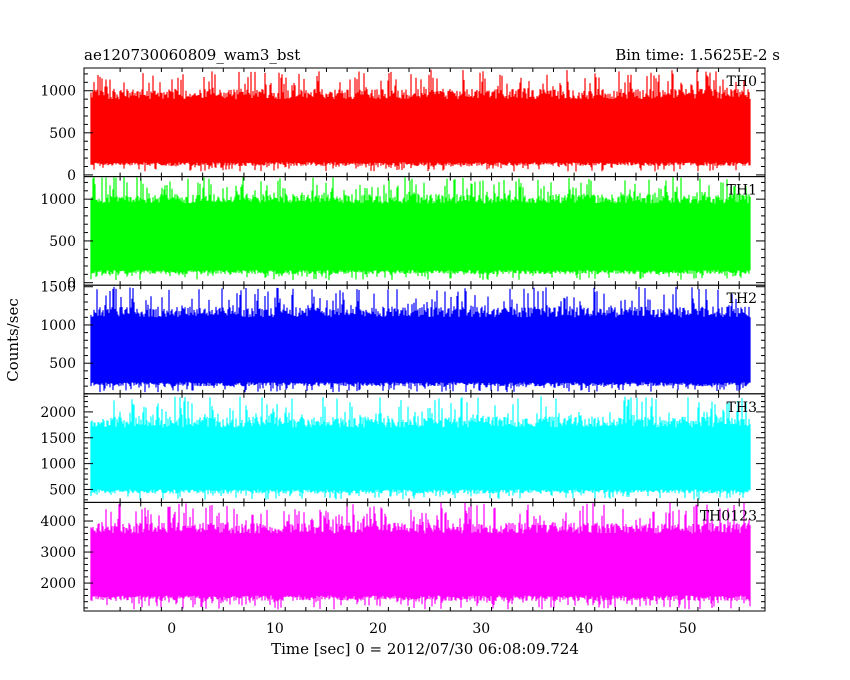  I want to click on y-axis-title: Counts/sec, so click(13, 340).